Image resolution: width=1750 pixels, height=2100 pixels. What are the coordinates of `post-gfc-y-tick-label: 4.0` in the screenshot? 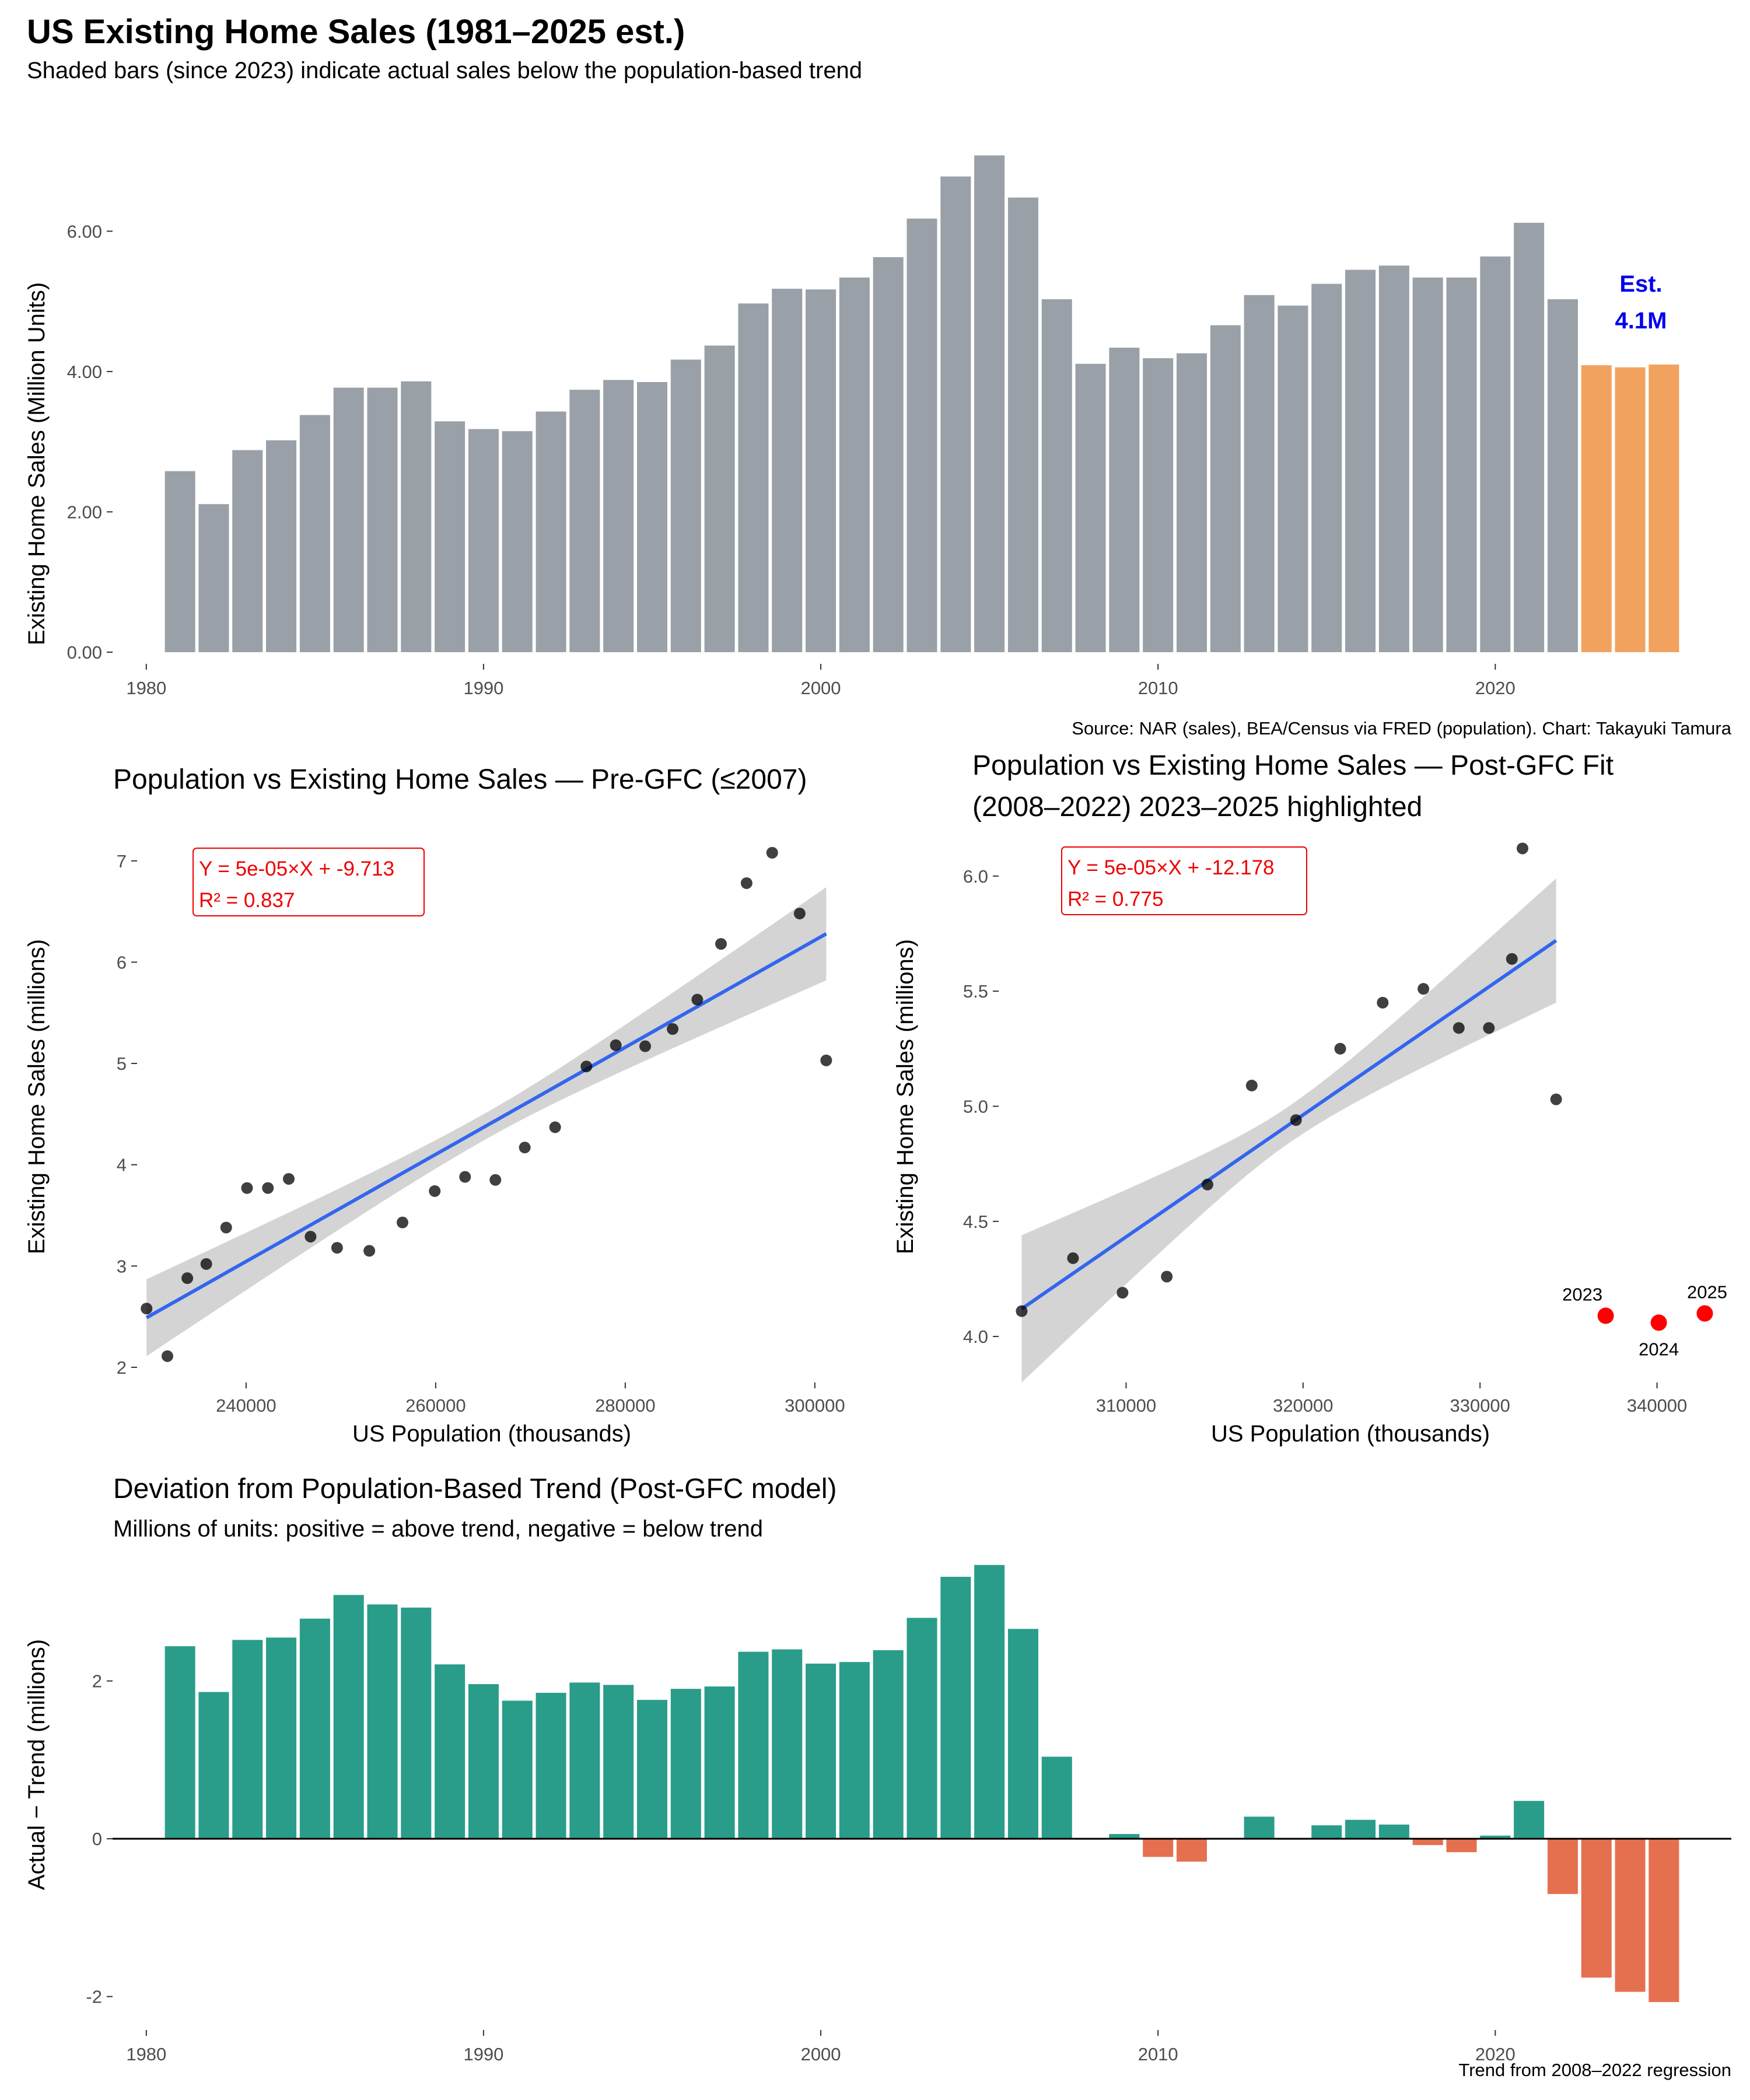 It's located at (975, 1336).